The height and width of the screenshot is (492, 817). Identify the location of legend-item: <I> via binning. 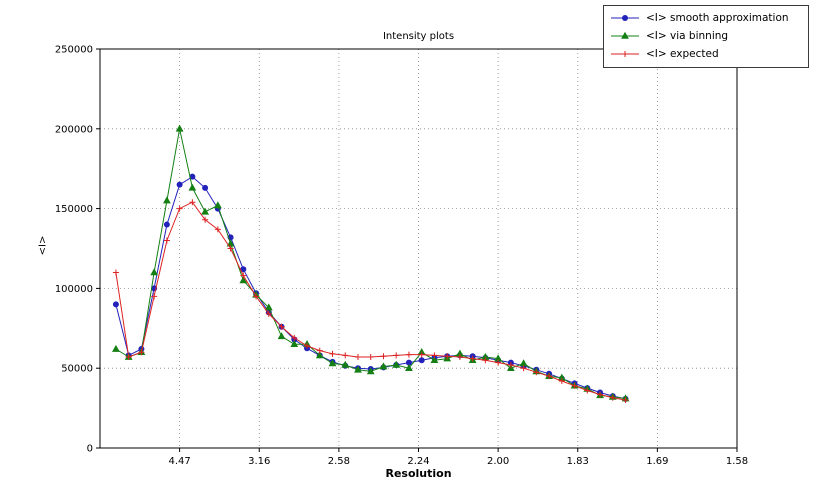
(706, 36).